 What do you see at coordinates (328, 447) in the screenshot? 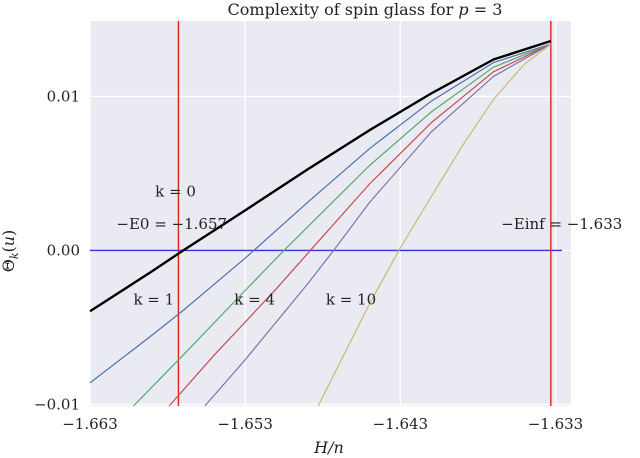
I see `x-axis-label: H/n` at bounding box center [328, 447].